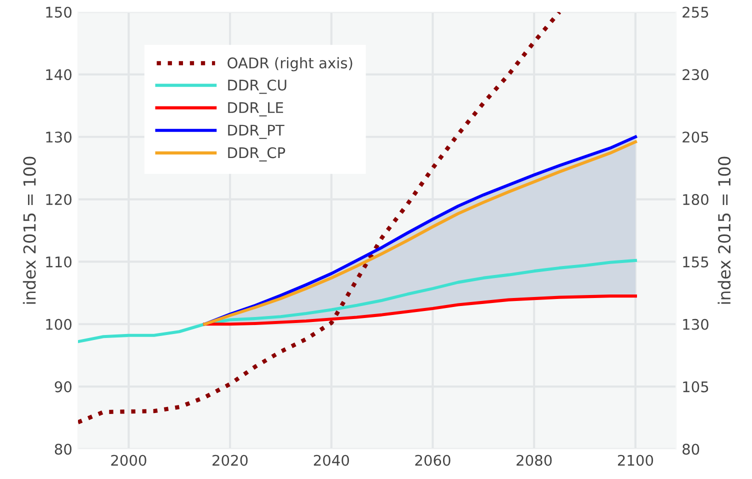 Image resolution: width=752 pixels, height=479 pixels. What do you see at coordinates (59, 74) in the screenshot?
I see `y-tick-label: 140` at bounding box center [59, 74].